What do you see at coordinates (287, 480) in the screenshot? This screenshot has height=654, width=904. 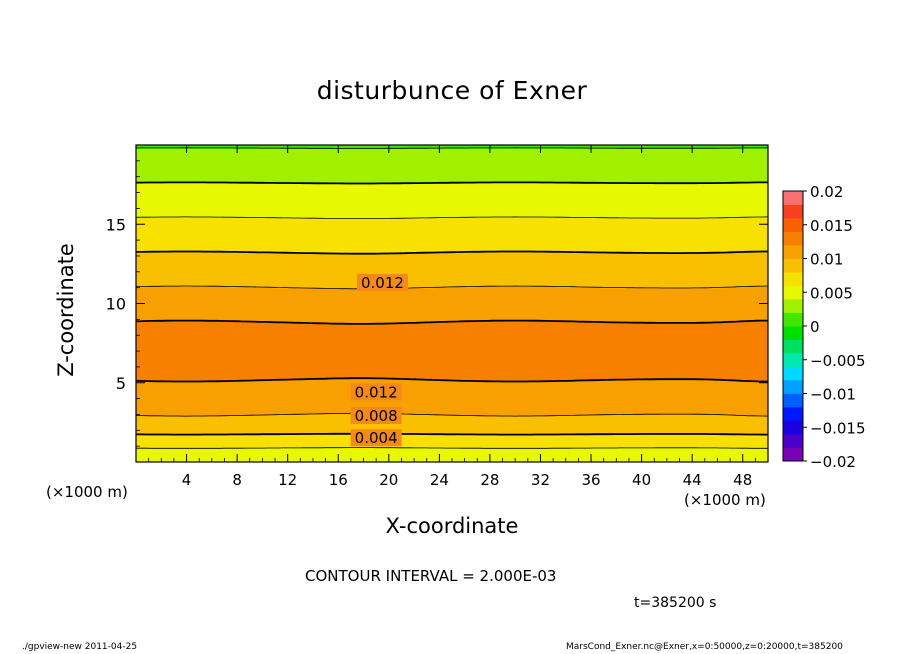 I see `x-tick-label: 12` at bounding box center [287, 480].